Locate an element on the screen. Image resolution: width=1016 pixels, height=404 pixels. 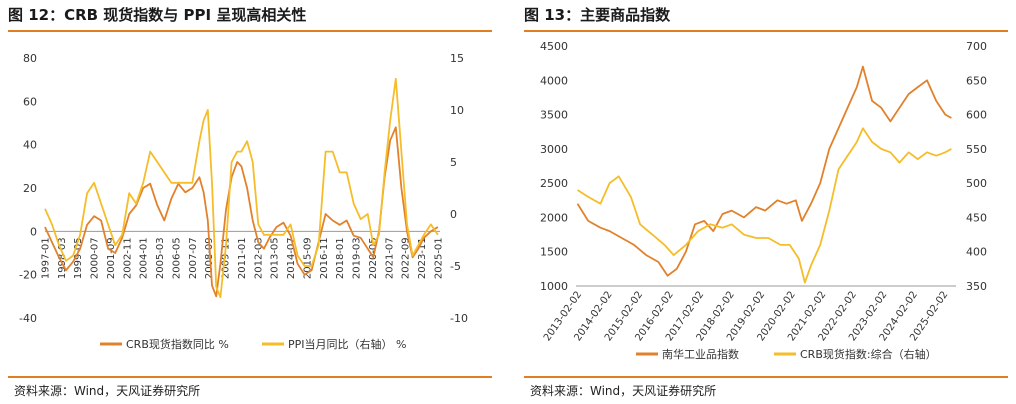
x-tick-label: 2011-01 is located at coordinates (242, 258).